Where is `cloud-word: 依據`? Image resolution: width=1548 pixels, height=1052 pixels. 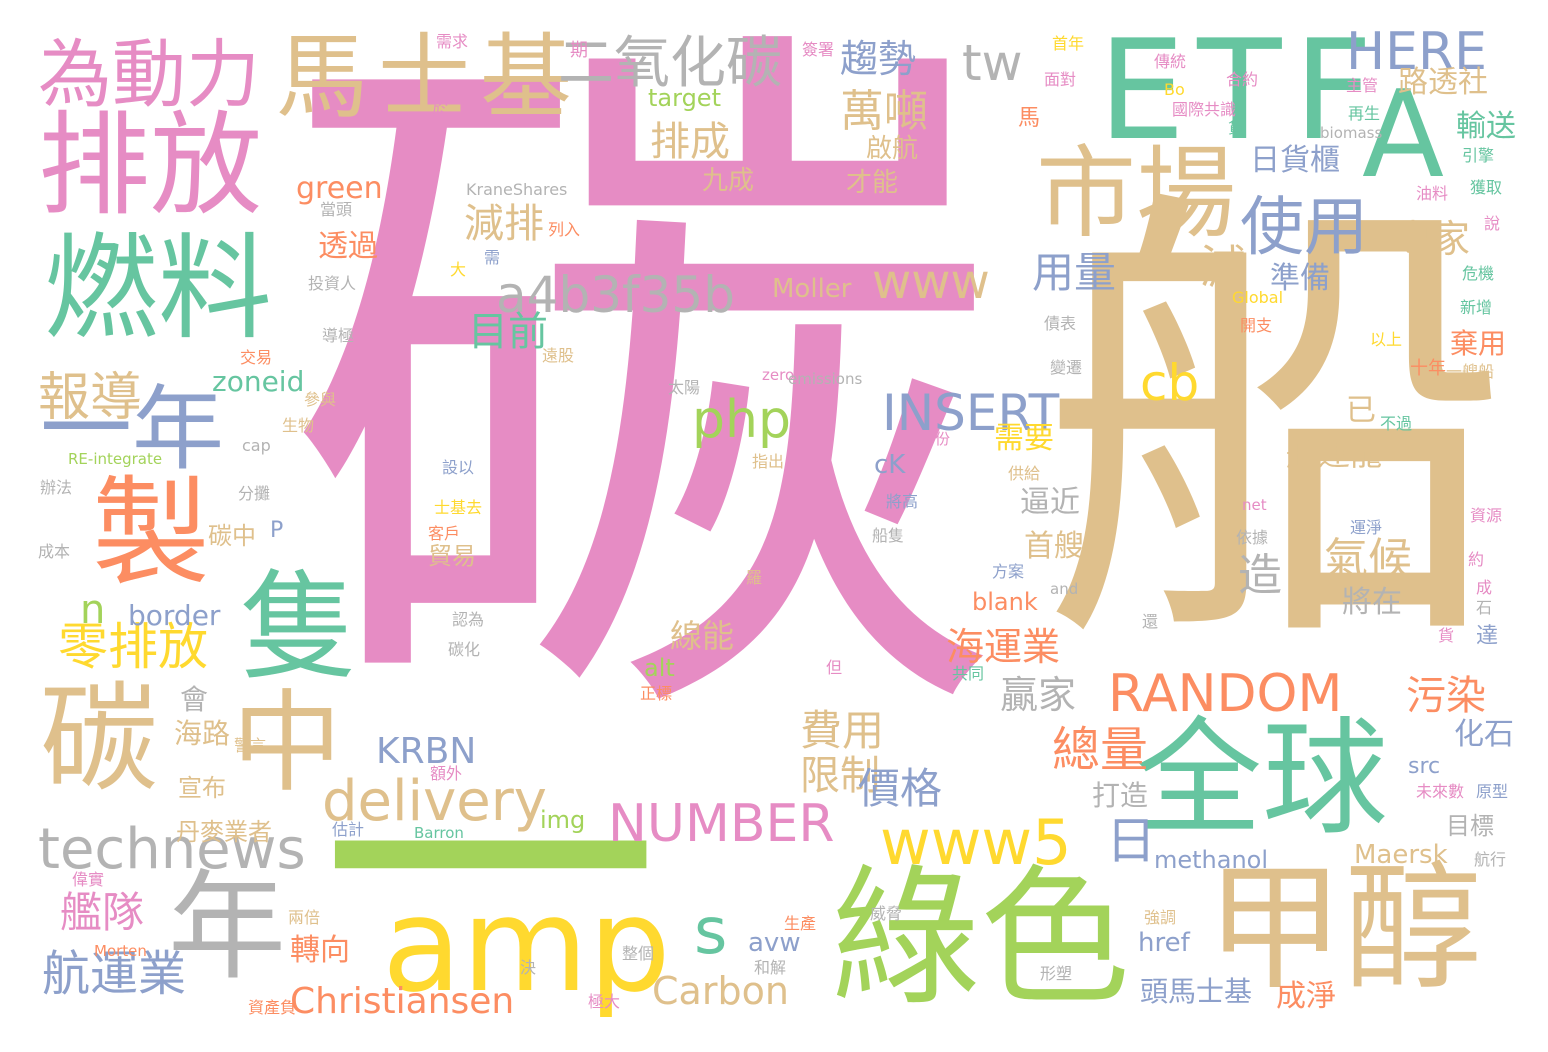
cloud-word: 依據 is located at coordinates (1252, 537).